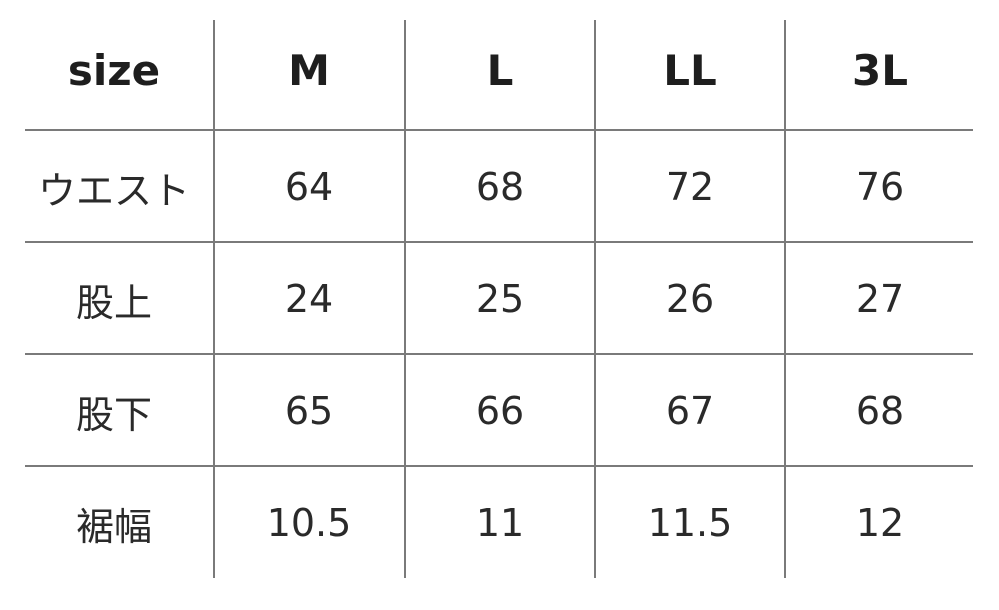  I want to click on header-cell: size, so click(114, 70).